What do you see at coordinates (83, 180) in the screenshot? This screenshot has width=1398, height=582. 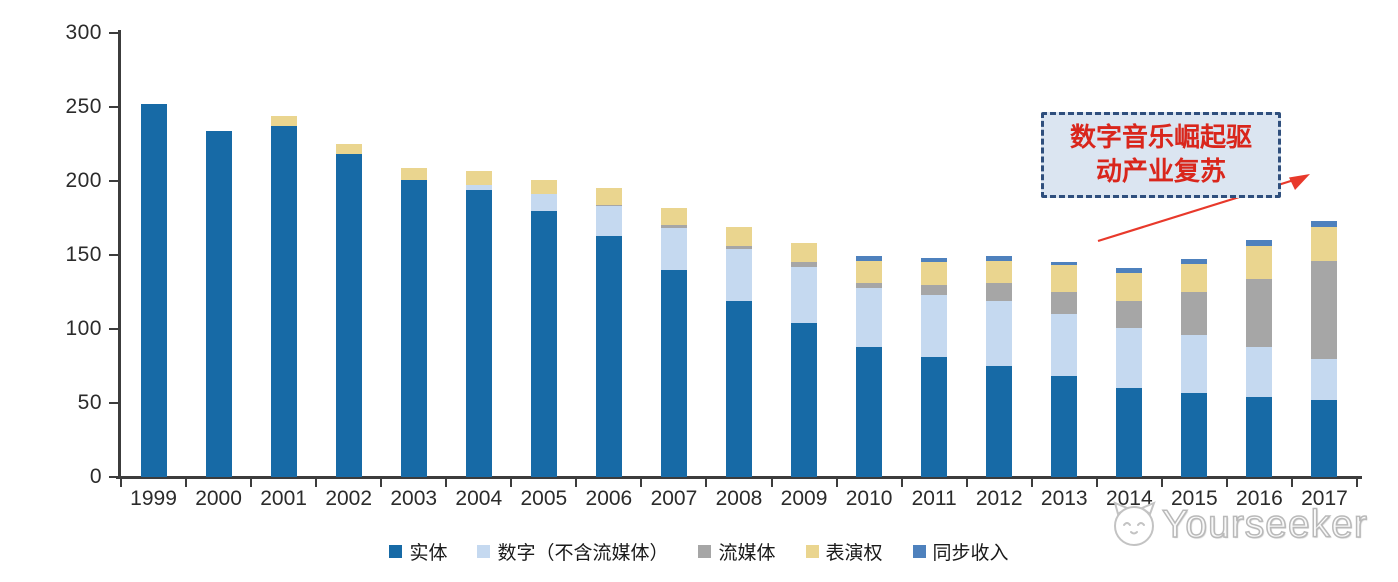 I see `y-tick-label: 200` at bounding box center [83, 180].